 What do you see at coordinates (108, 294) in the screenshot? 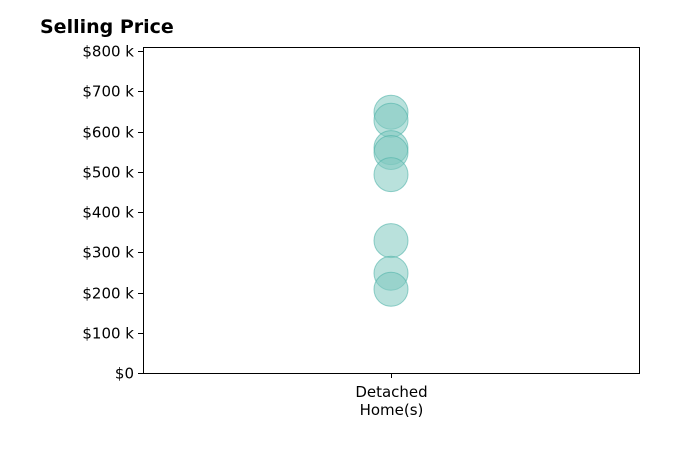
I see `y-tick-label: $200 k` at bounding box center [108, 294].